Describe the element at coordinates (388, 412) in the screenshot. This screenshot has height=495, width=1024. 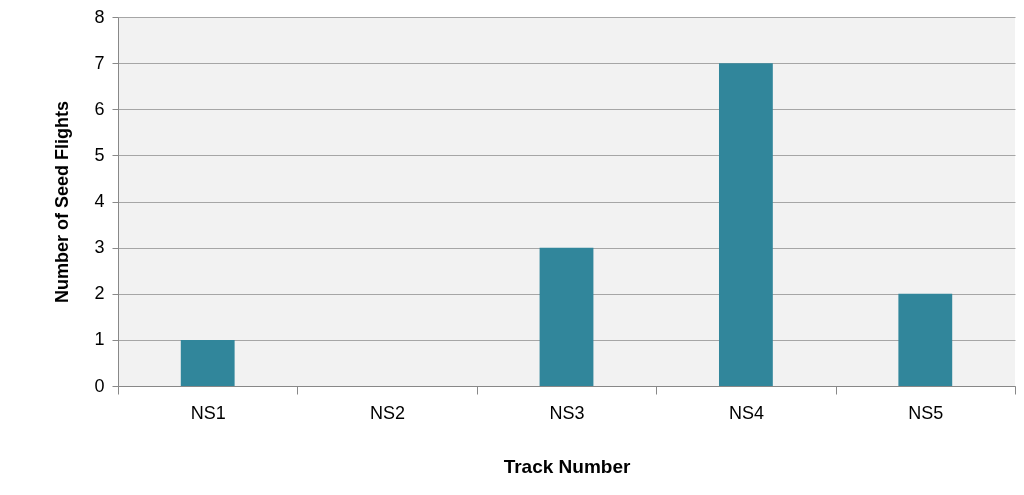
I see `x-tick-label: NS2` at that location.